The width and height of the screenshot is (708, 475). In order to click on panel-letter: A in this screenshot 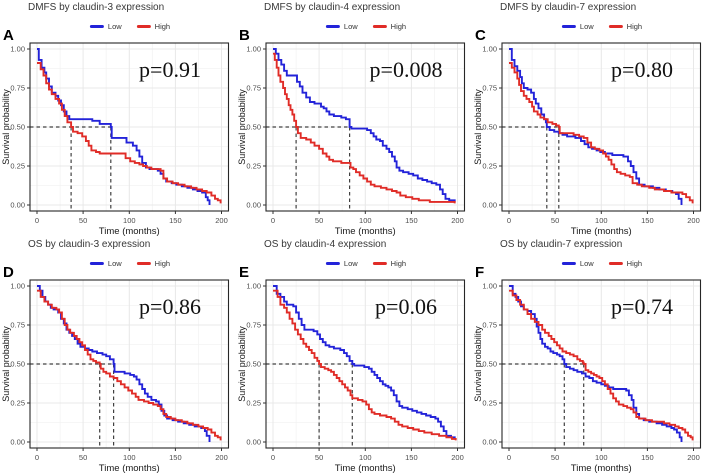, I will do `click(8, 35)`.